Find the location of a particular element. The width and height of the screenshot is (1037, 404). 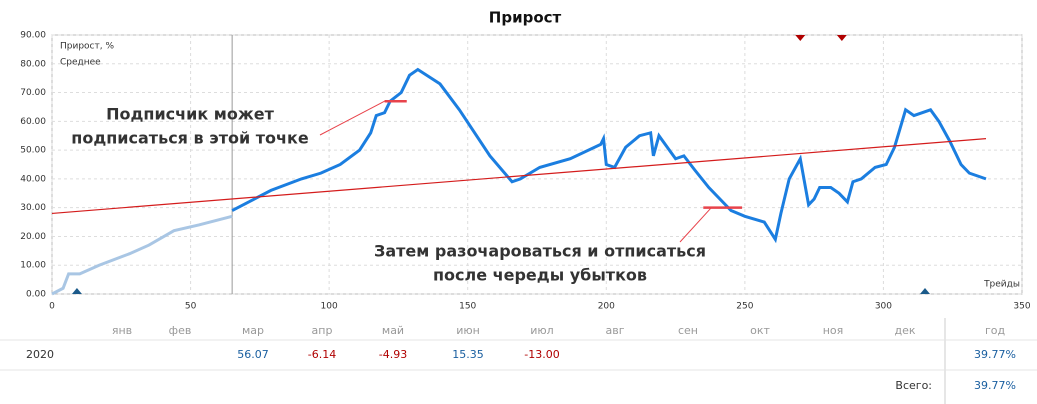

table-header: авг is located at coordinates (614, 330).